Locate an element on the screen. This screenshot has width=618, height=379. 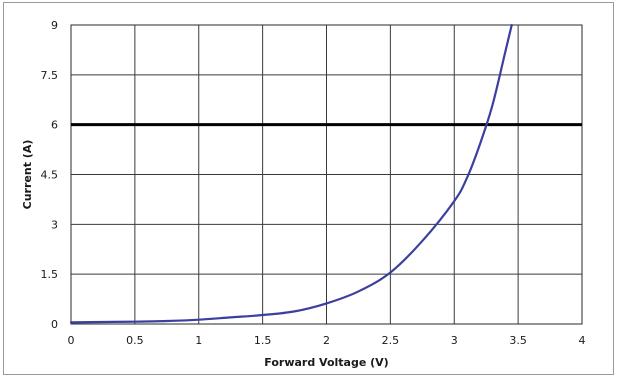
y-tick-label: 6 is located at coordinates (54, 125).